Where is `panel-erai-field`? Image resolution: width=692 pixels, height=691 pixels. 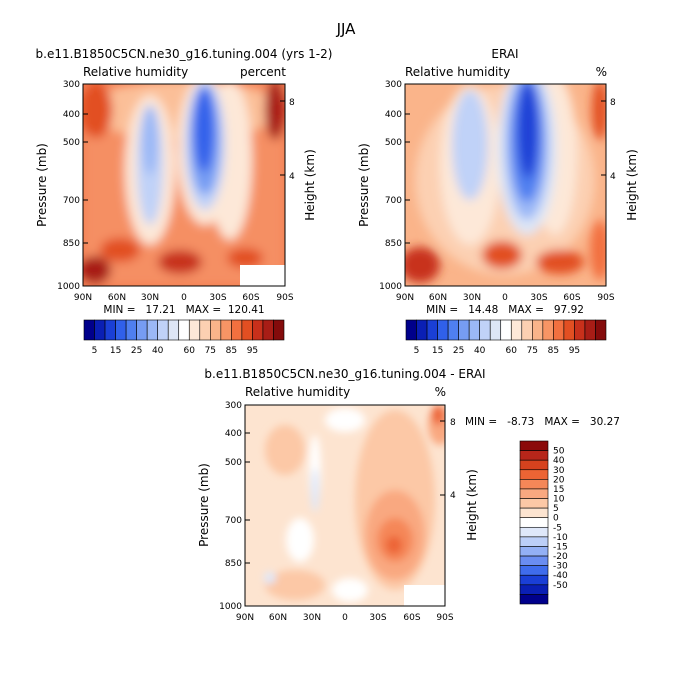
panel-erai-field is located at coordinates (505, 185).